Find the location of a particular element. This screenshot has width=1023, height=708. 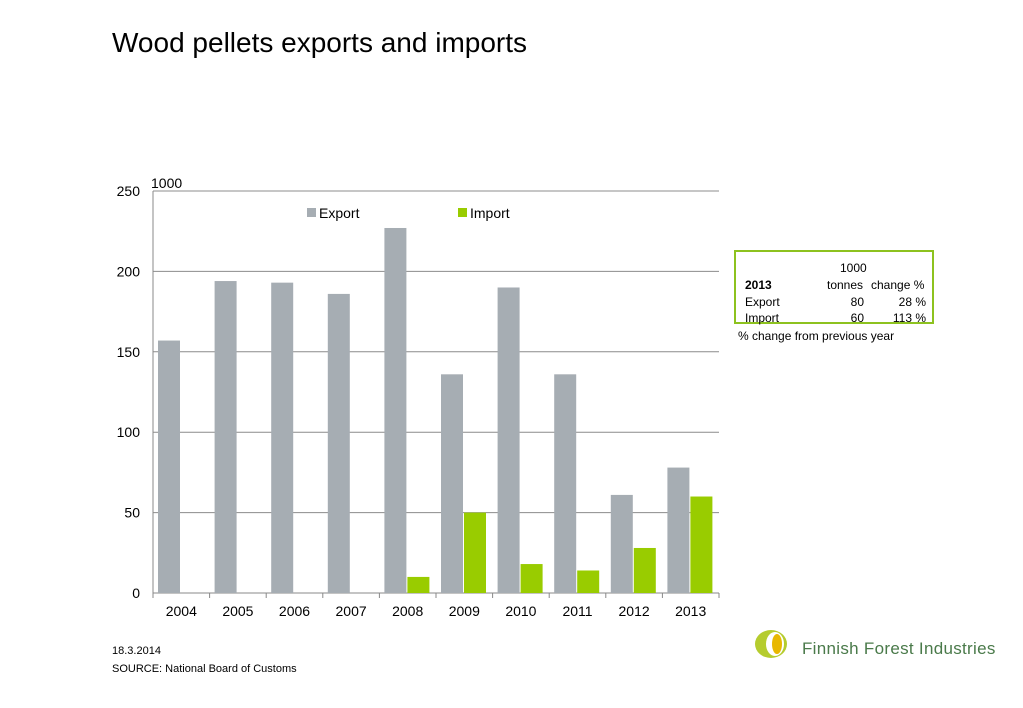

y-tick-label: 200 is located at coordinates (129, 271).